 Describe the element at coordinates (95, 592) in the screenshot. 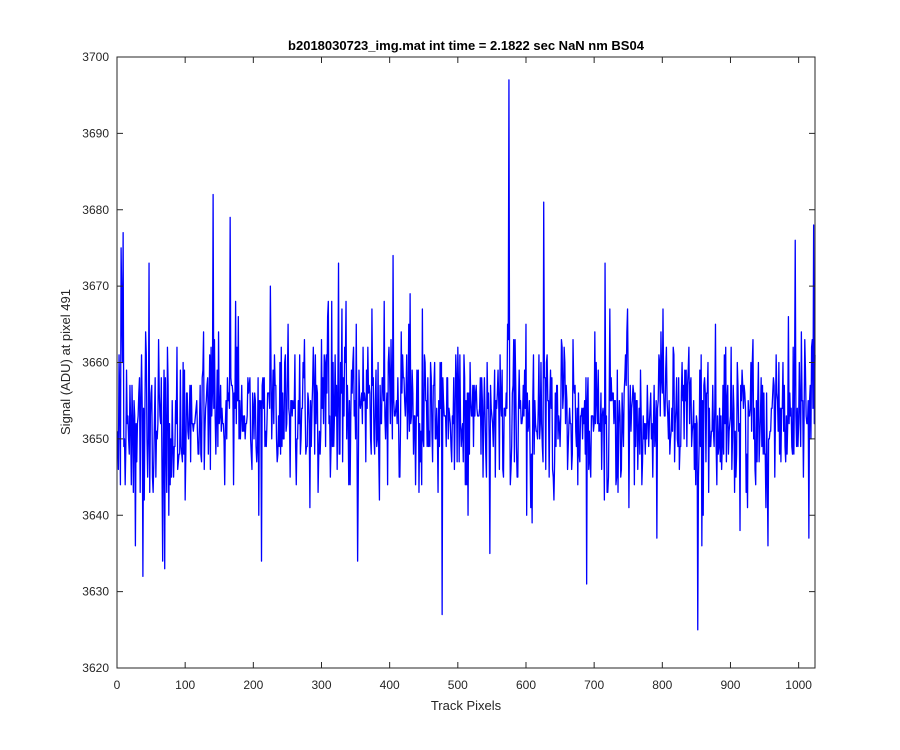

I see `y-tick-label: 3630` at that location.